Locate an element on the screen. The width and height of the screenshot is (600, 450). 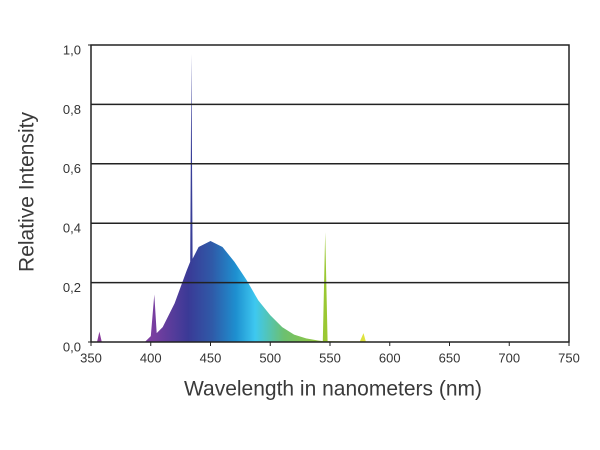
x-tick-label: 550 is located at coordinates (330, 357).